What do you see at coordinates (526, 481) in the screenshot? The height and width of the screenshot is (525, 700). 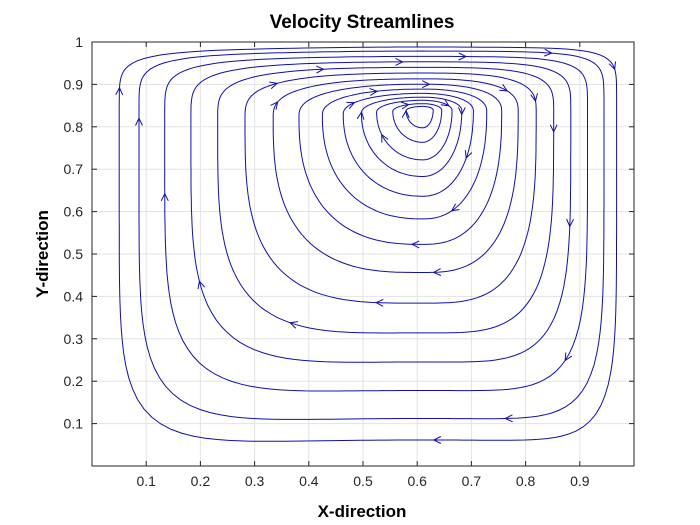 I see `x-tick-label: 0.8` at bounding box center [526, 481].